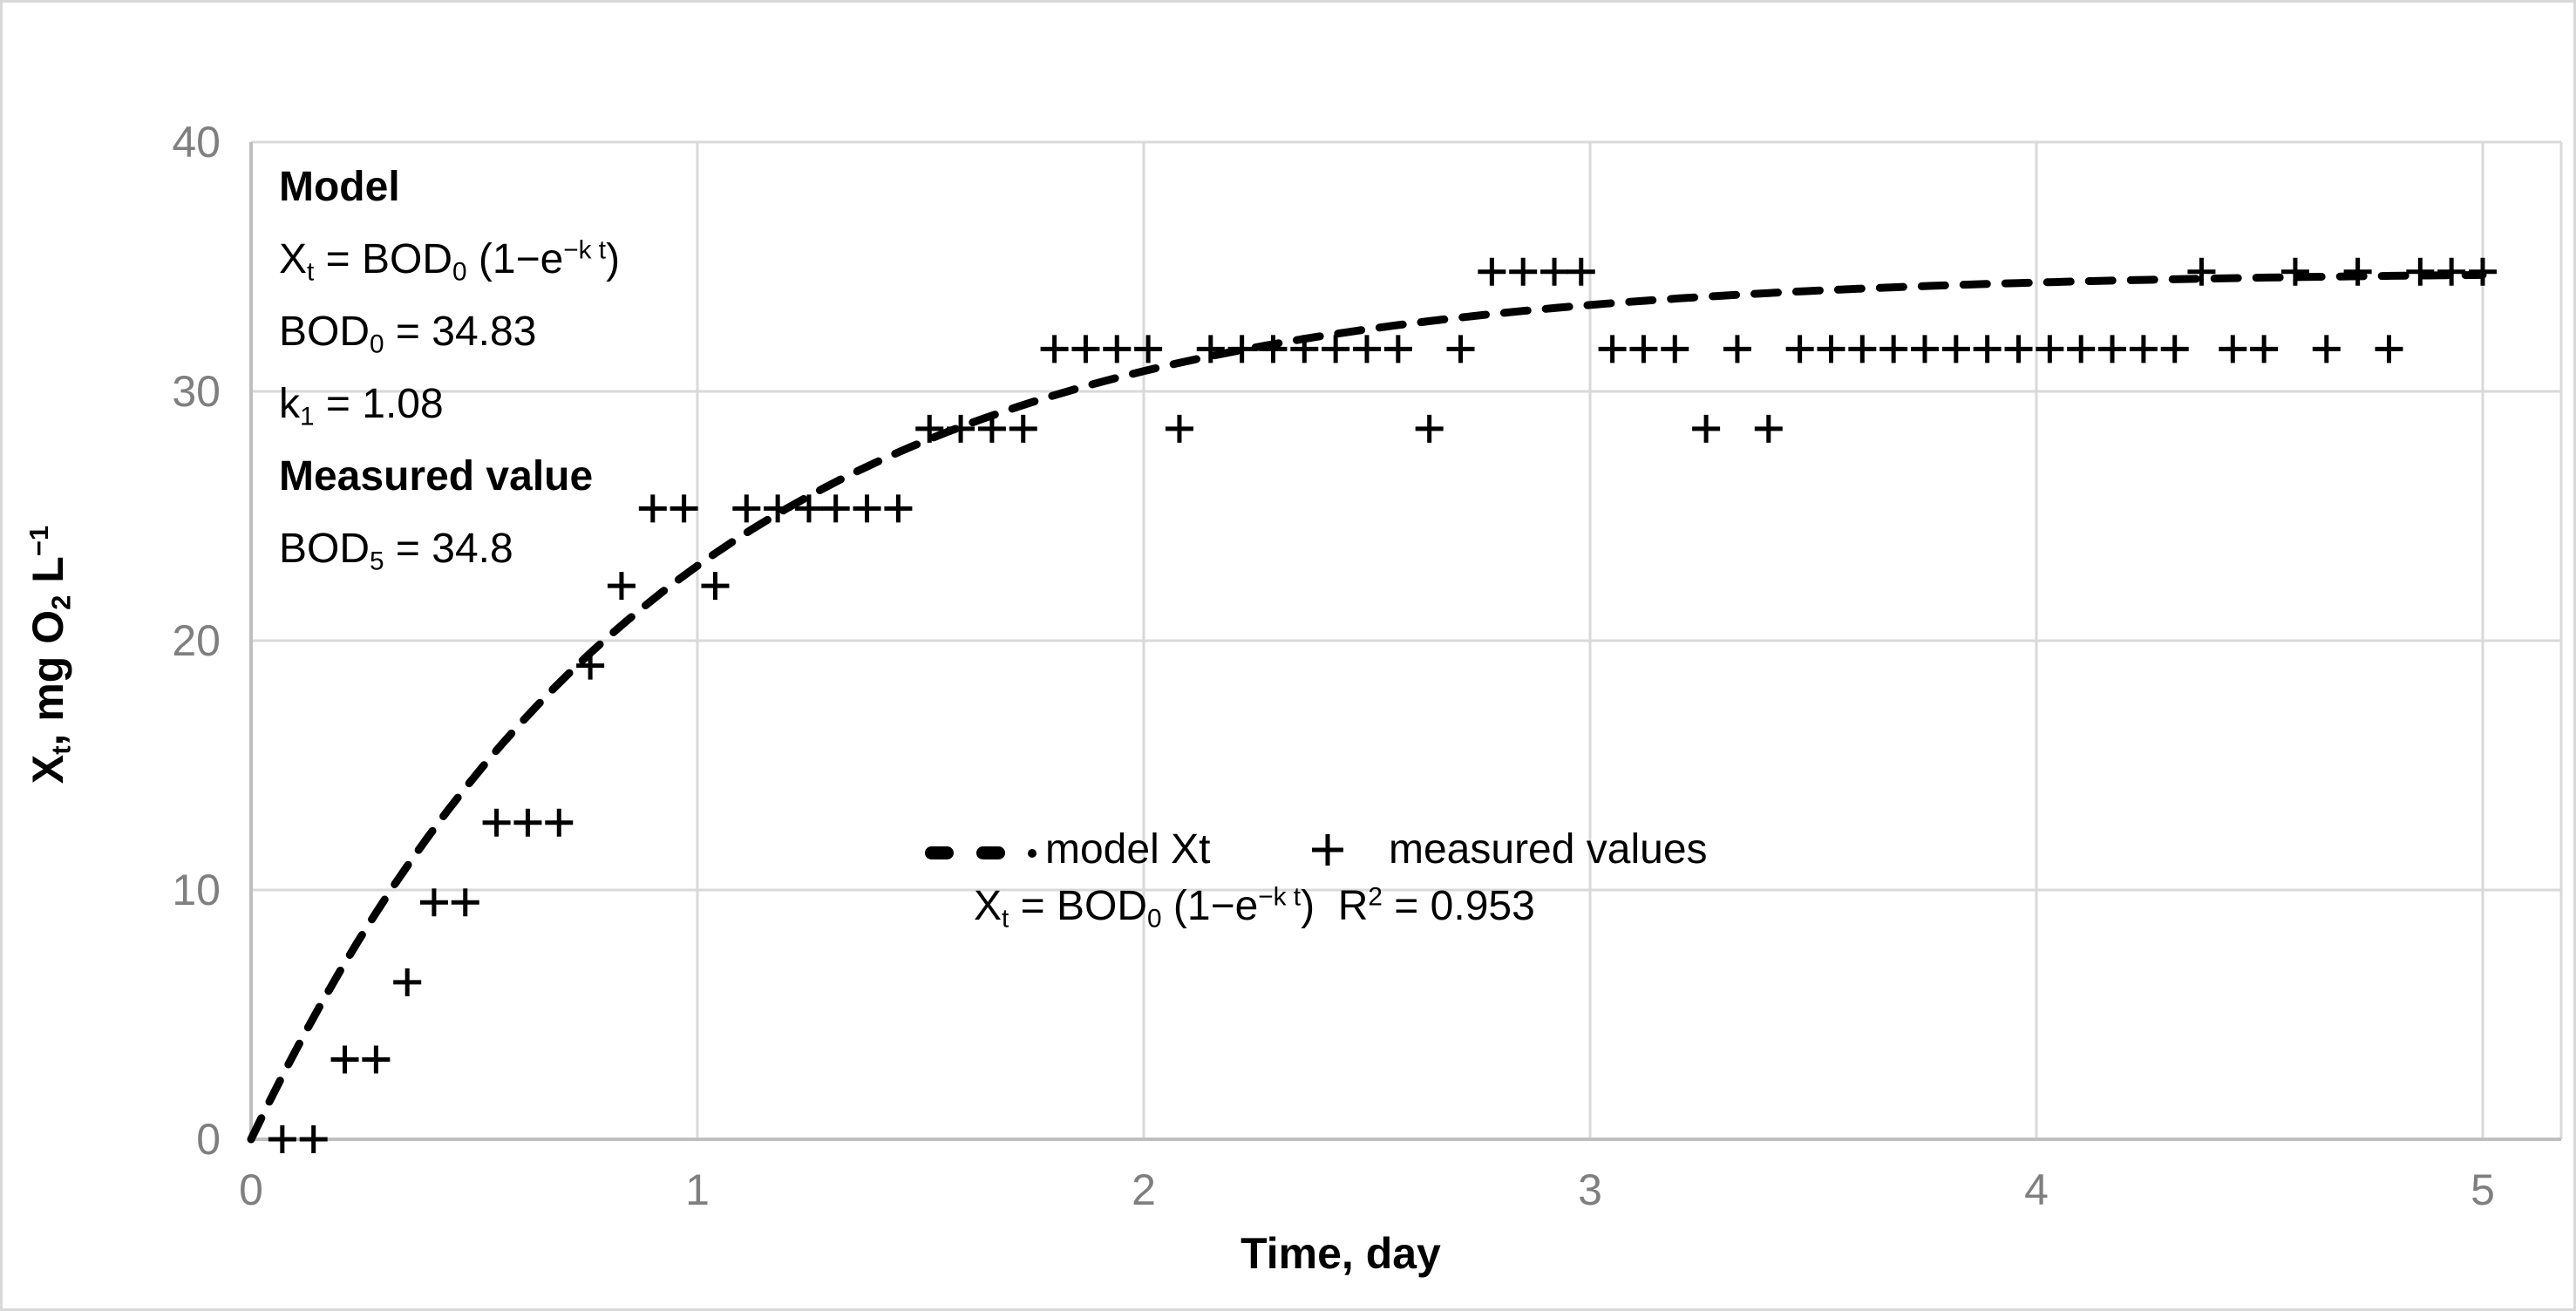 Image resolution: width=2576 pixels, height=1311 pixels. Describe the element at coordinates (1590, 1190) in the screenshot. I see `x-tick-label: 3` at that location.